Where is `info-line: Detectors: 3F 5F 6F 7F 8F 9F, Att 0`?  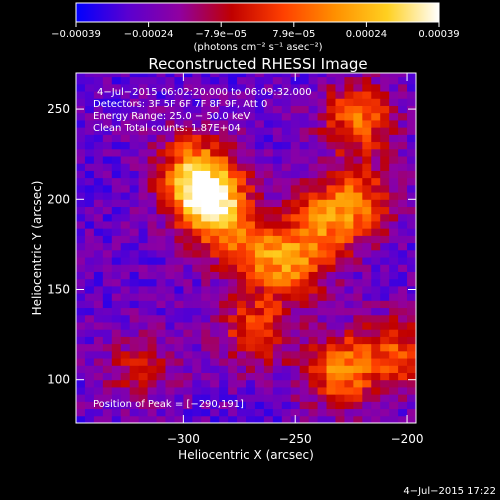 info-line: Detectors: 3F 5F 6F 7F 8F 9F, Att 0 is located at coordinates (180, 104).